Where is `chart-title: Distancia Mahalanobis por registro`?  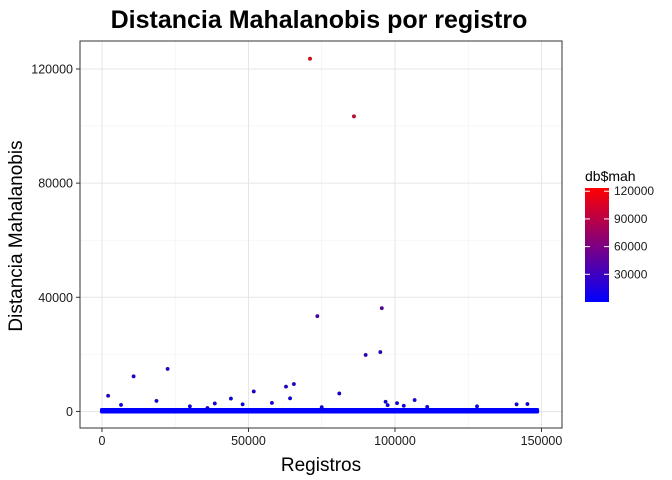 chart-title: Distancia Mahalanobis por registro is located at coordinates (319, 20).